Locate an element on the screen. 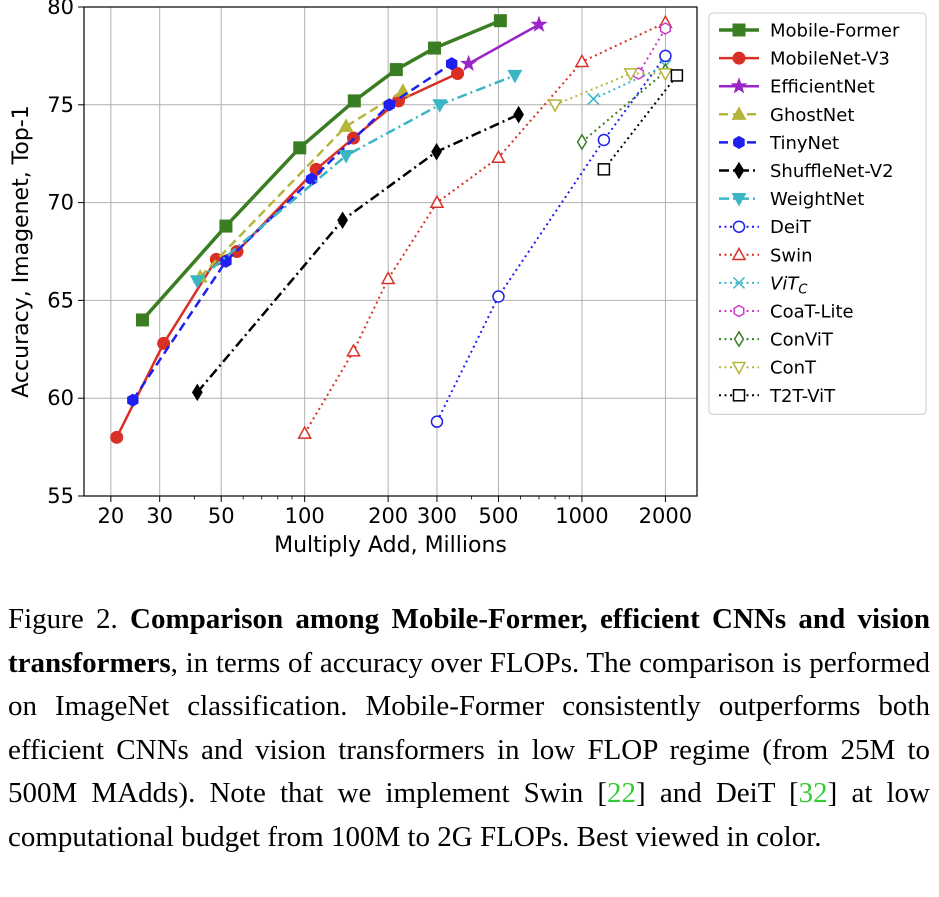 The height and width of the screenshot is (897, 939). legend-entry-coat-lite: CoaT-Lite is located at coordinates (786, 312).